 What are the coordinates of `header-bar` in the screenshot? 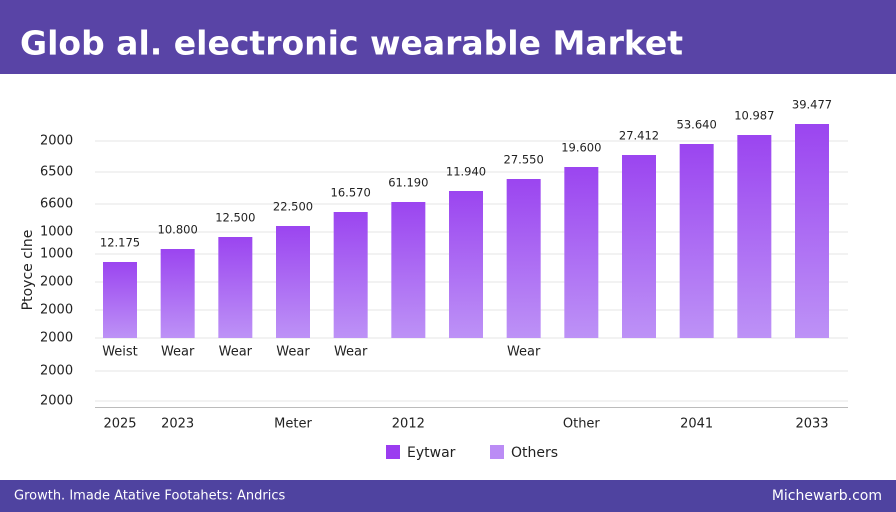 It's located at (448, 37).